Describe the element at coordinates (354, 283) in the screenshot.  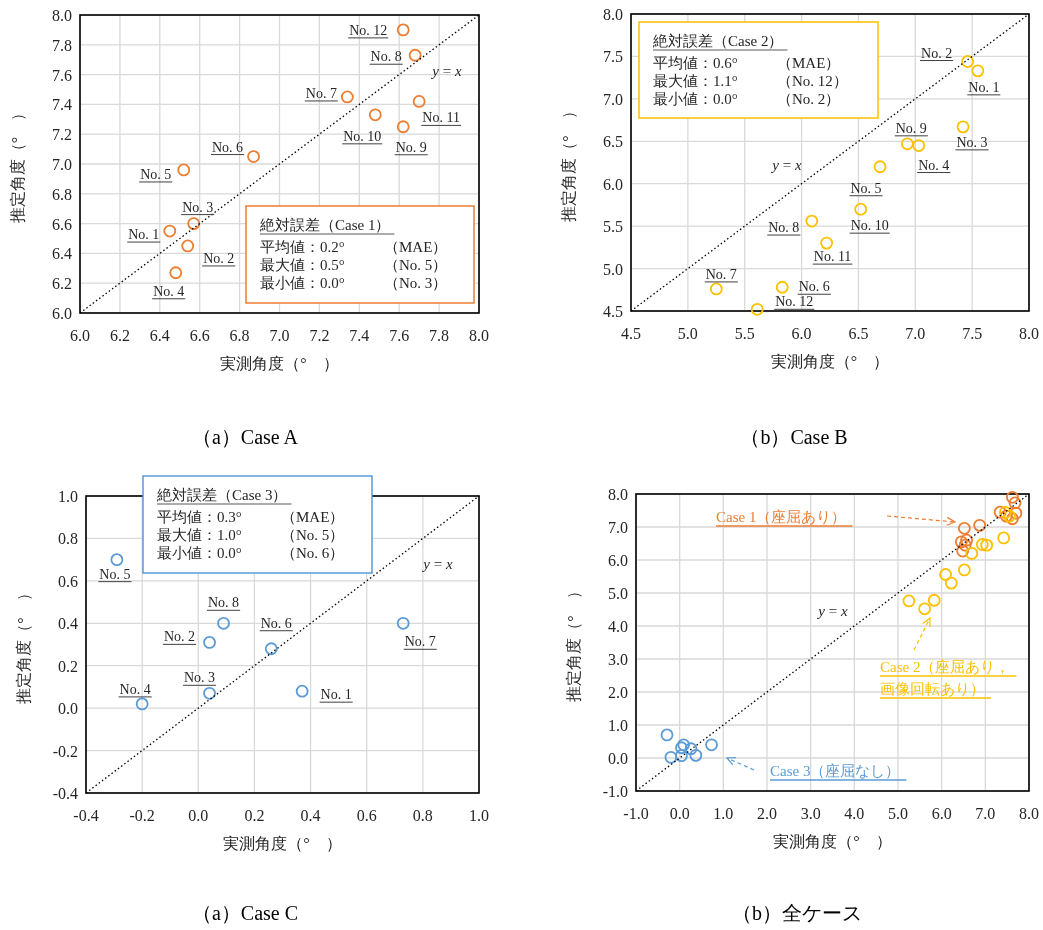
I see `text: 最小値：0.0° （No. 3）` at that location.